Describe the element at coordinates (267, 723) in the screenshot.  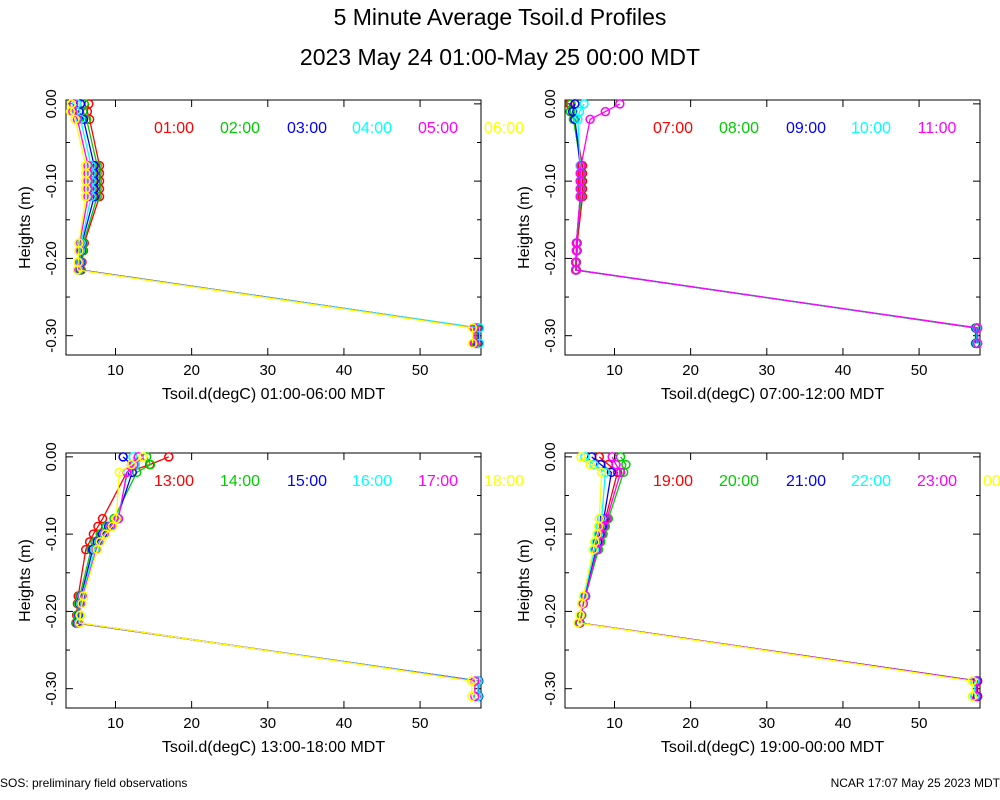
I see `x-tick-label: 30` at that location.